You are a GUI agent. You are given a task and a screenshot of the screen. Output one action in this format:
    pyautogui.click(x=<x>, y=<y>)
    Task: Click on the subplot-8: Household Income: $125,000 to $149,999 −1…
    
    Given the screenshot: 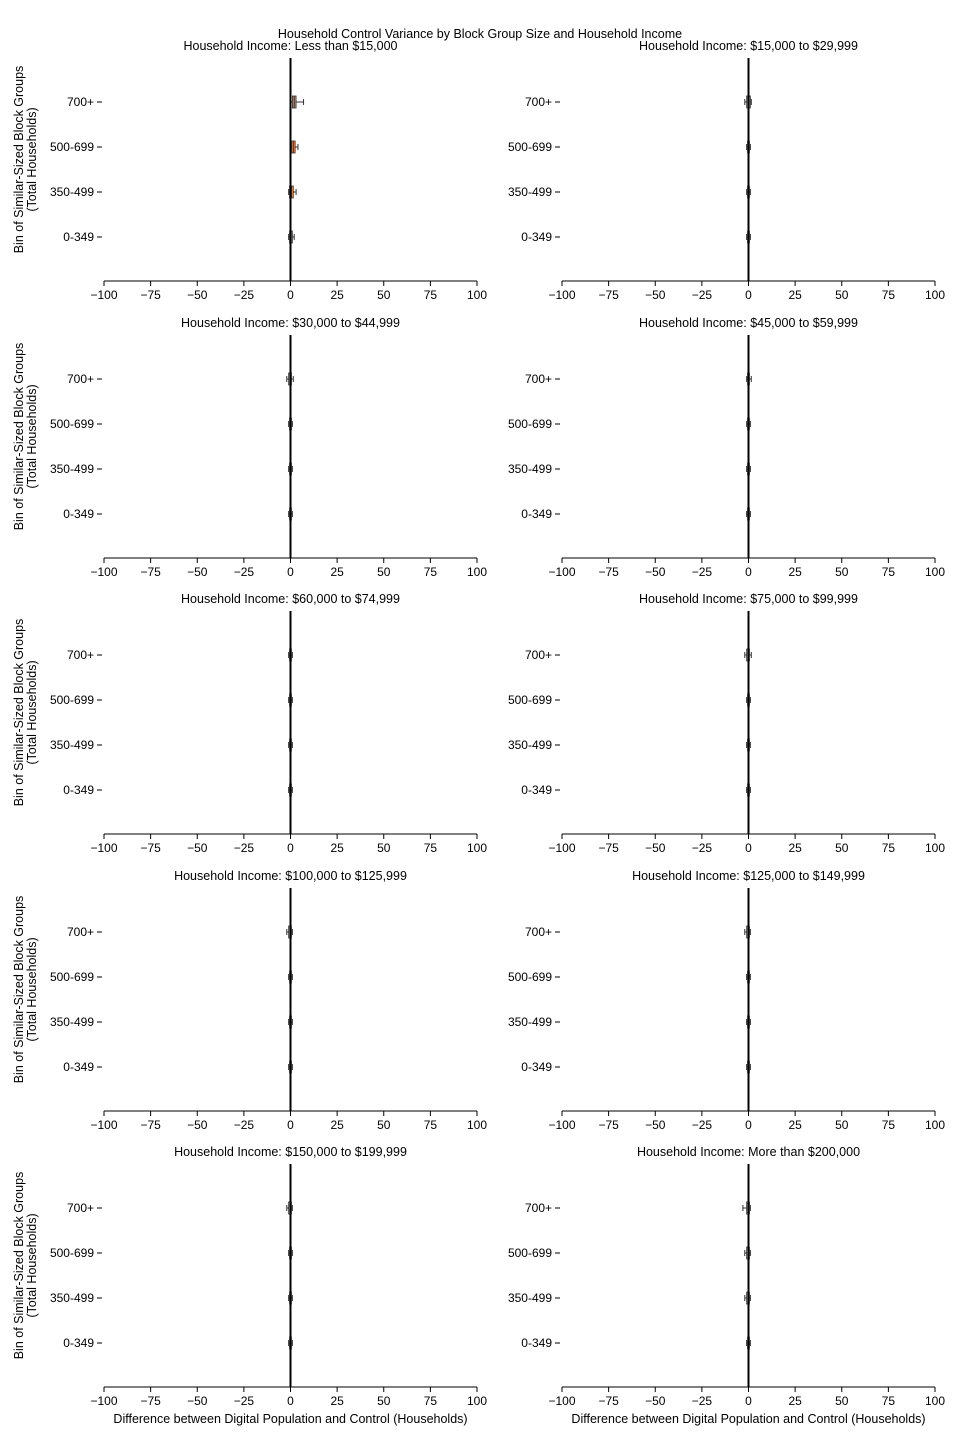 What is the action you would take?
    pyautogui.click(x=726, y=1000)
    